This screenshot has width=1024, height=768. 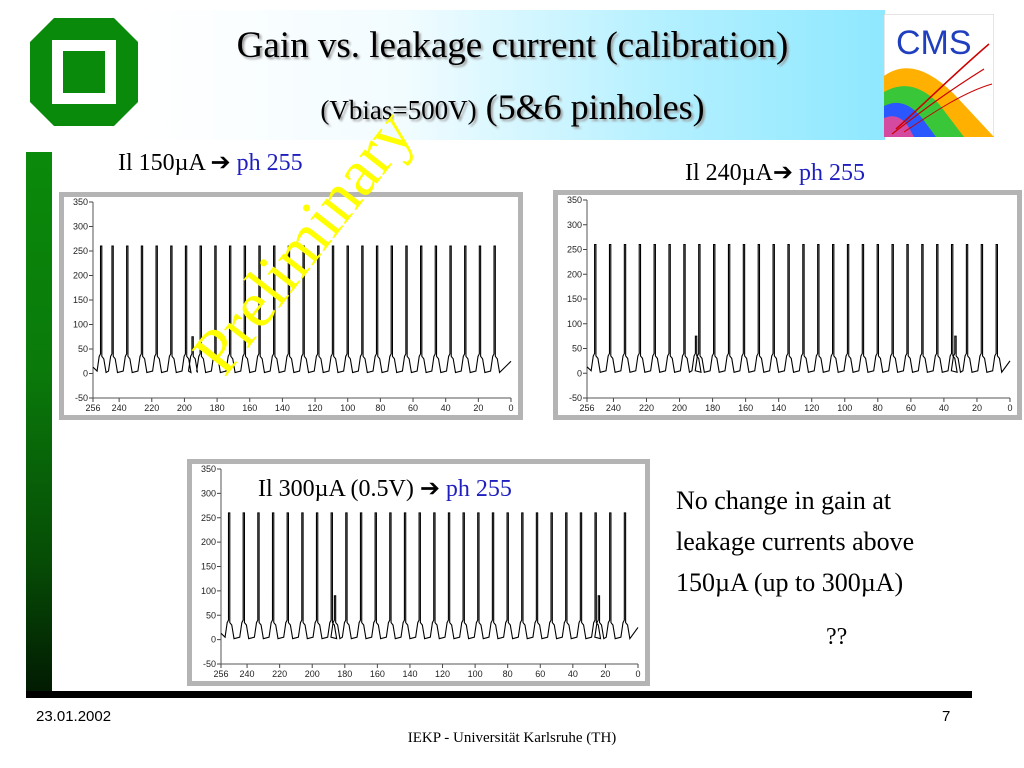 What do you see at coordinates (946, 716) in the screenshot?
I see `footer-page-number: 7` at bounding box center [946, 716].